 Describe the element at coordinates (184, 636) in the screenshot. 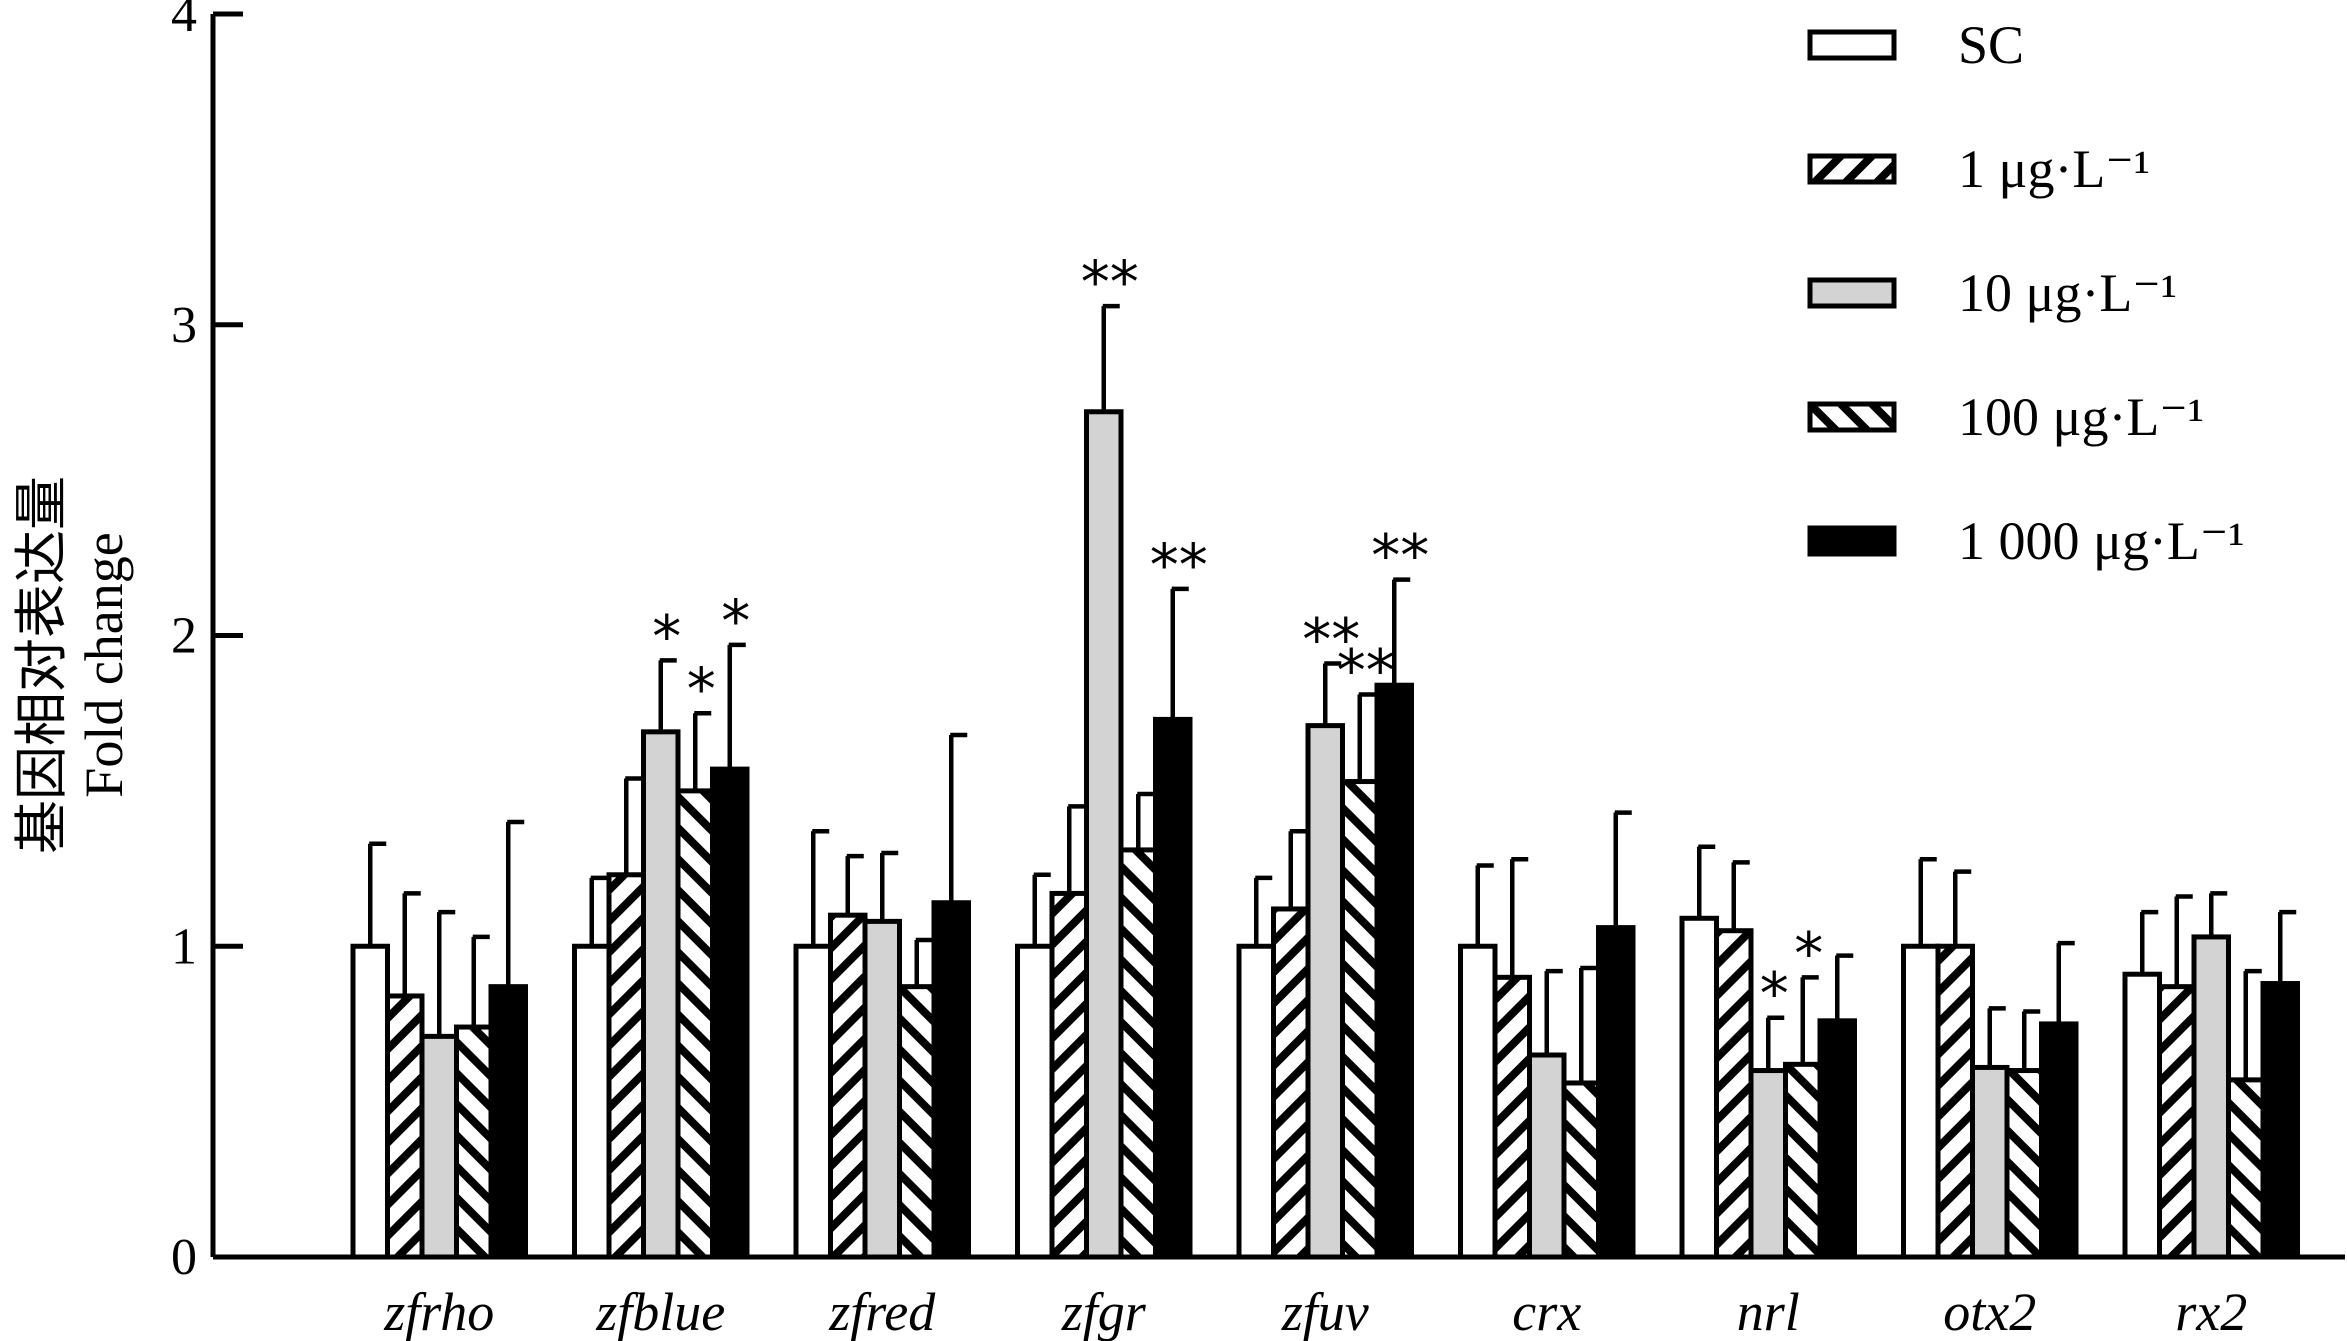

I see `y-tick-label: 2` at that location.